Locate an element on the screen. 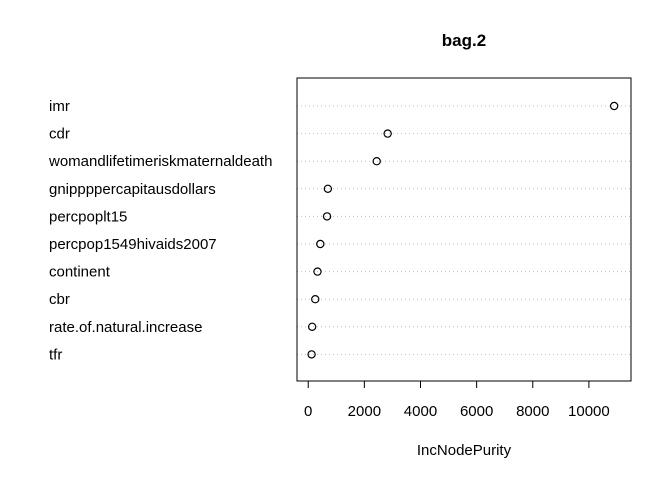 This screenshot has width=672, height=480. category-label: rate.of.natural.increase is located at coordinates (125, 327).